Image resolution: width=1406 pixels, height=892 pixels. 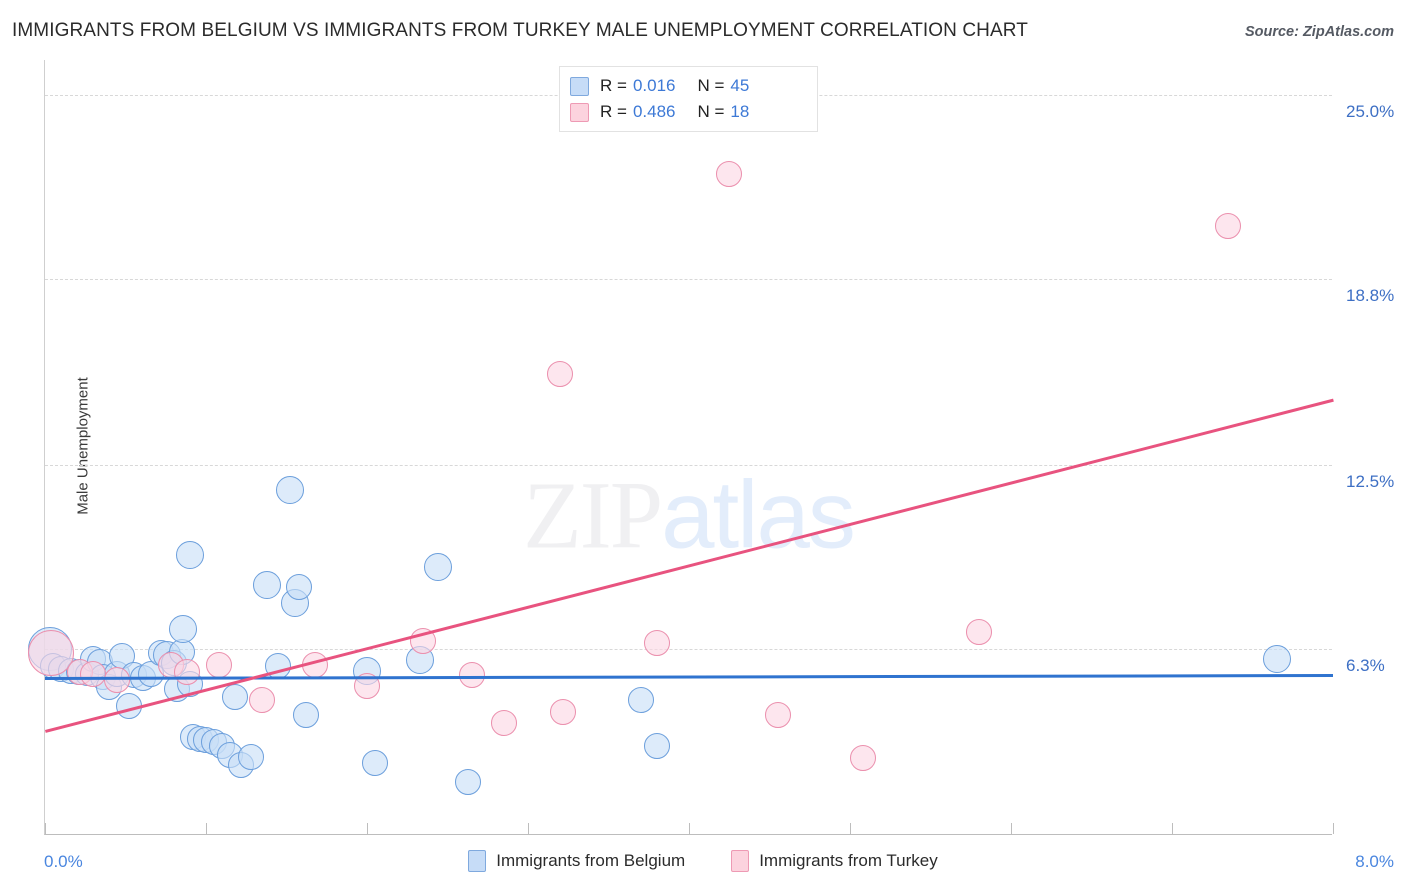 What do you see at coordinates (613, 85) in the screenshot?
I see `r-label-belgium: R =` at bounding box center [613, 85].